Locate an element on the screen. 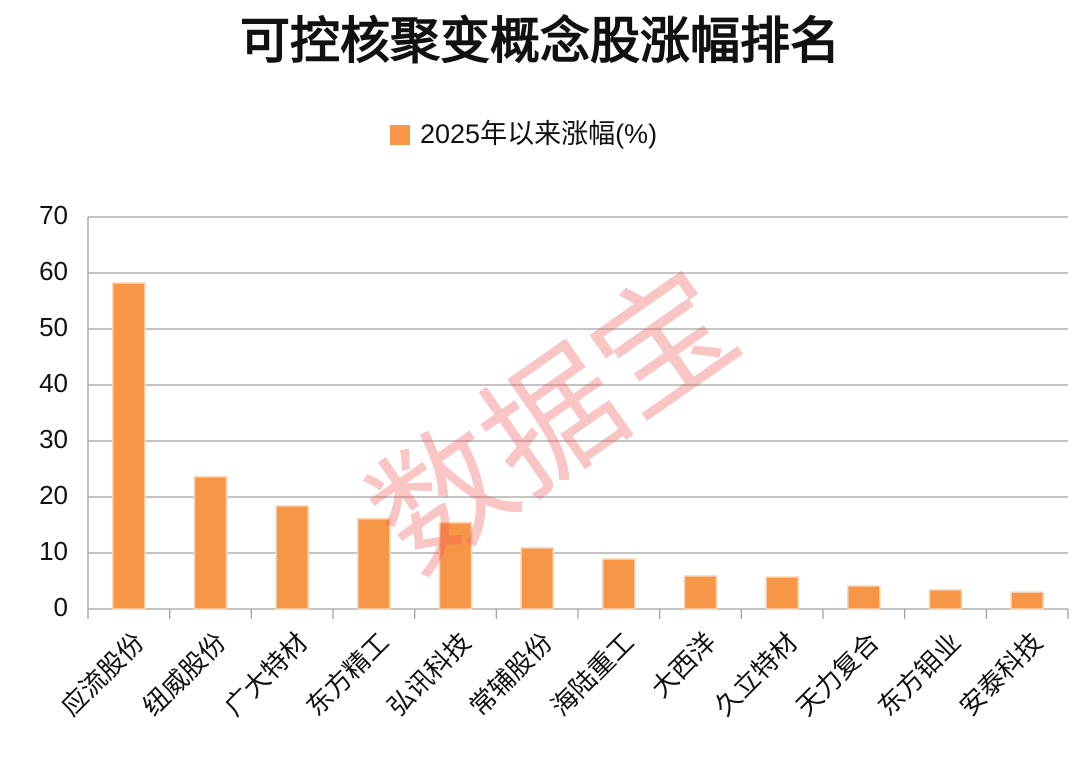 This screenshot has height=778, width=1080. y-tick-label: 30 is located at coordinates (53, 439).